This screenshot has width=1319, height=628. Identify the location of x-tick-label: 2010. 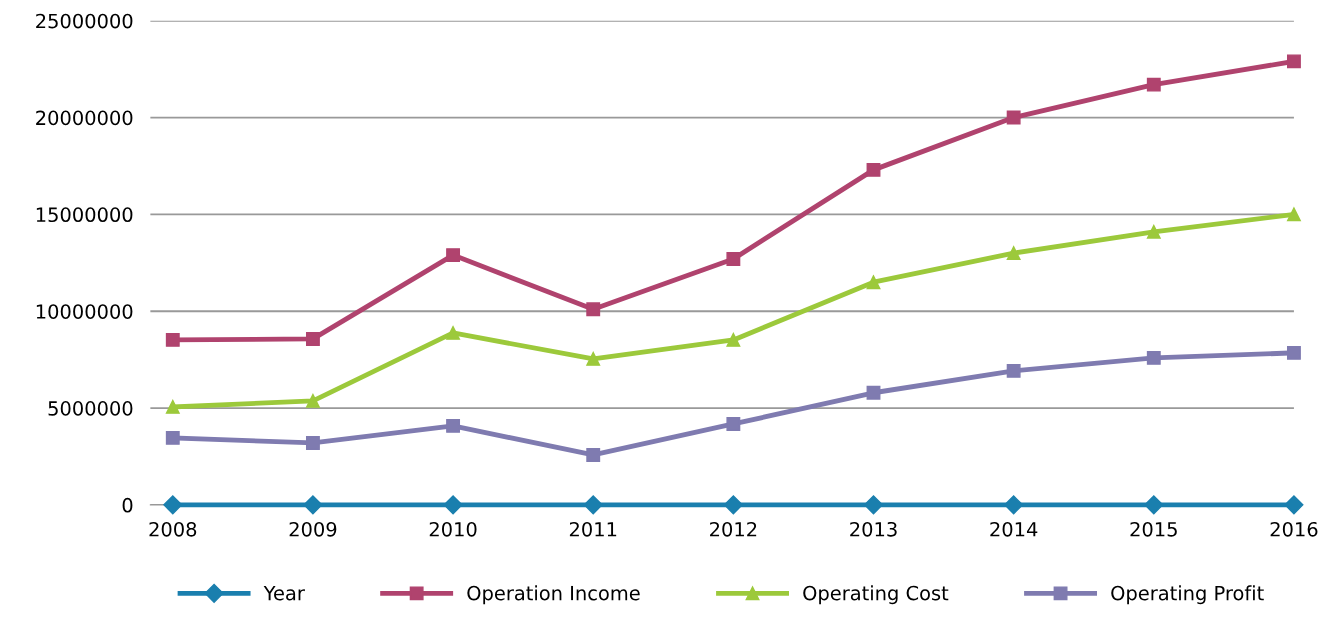
(453, 529).